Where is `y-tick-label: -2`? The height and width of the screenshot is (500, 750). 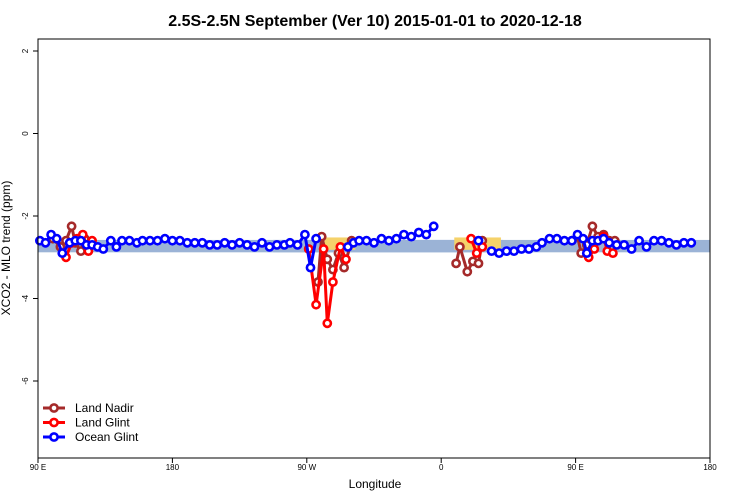 y-tick-label: -2 is located at coordinates (25, 216).